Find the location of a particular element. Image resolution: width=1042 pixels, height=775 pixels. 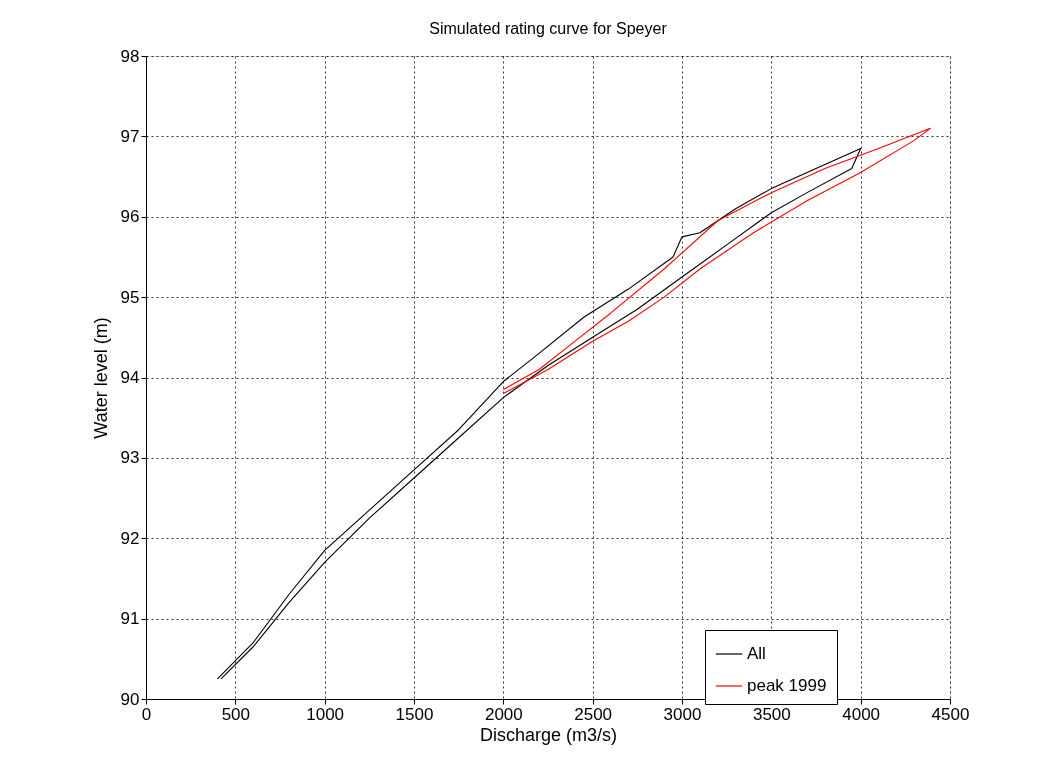

x-axis-title: Discharge (m3/s) is located at coordinates (548, 734).